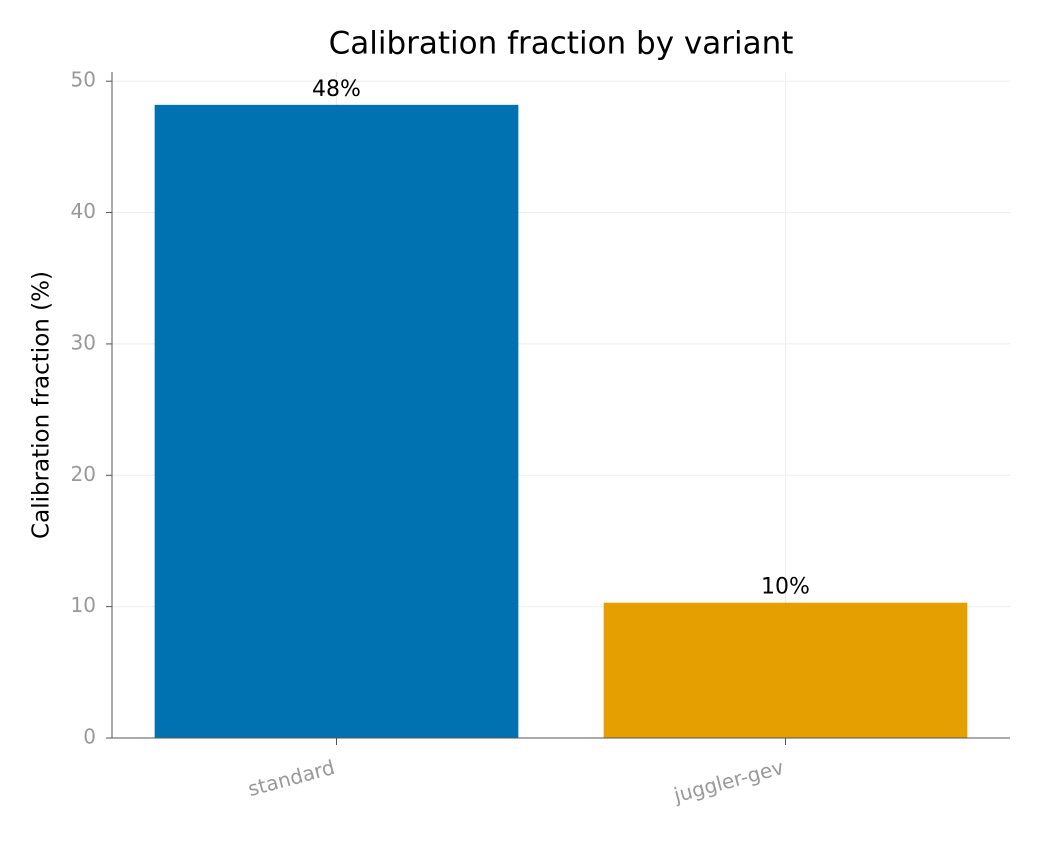 The image size is (1040, 844). I want to click on y-tick-label: 10, so click(83, 605).